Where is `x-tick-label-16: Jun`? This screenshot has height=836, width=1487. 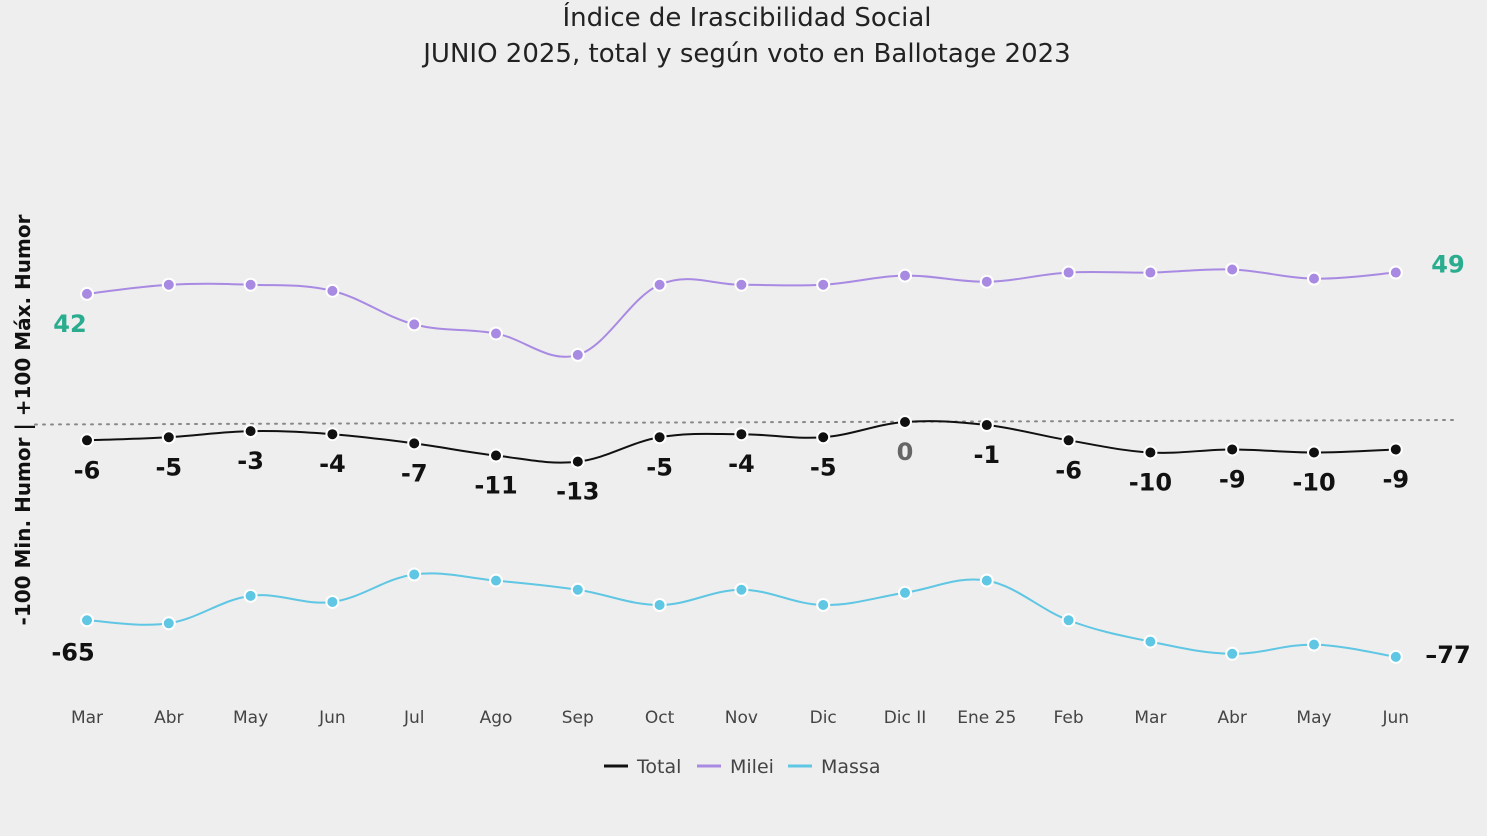
x-tick-label-16: Jun is located at coordinates (1396, 718).